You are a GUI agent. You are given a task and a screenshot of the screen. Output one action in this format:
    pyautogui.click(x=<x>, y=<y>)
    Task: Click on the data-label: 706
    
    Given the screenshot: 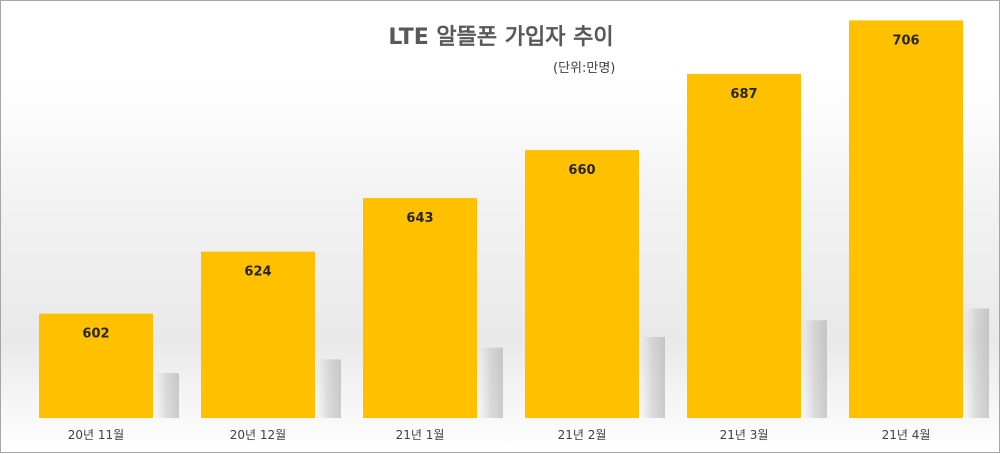 What is the action you would take?
    pyautogui.click(x=905, y=40)
    